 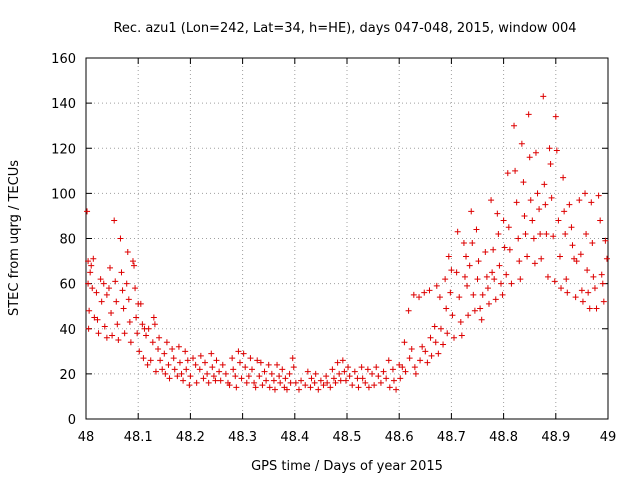 What do you see at coordinates (86, 437) in the screenshot?
I see `x-tick-label: 48` at bounding box center [86, 437].